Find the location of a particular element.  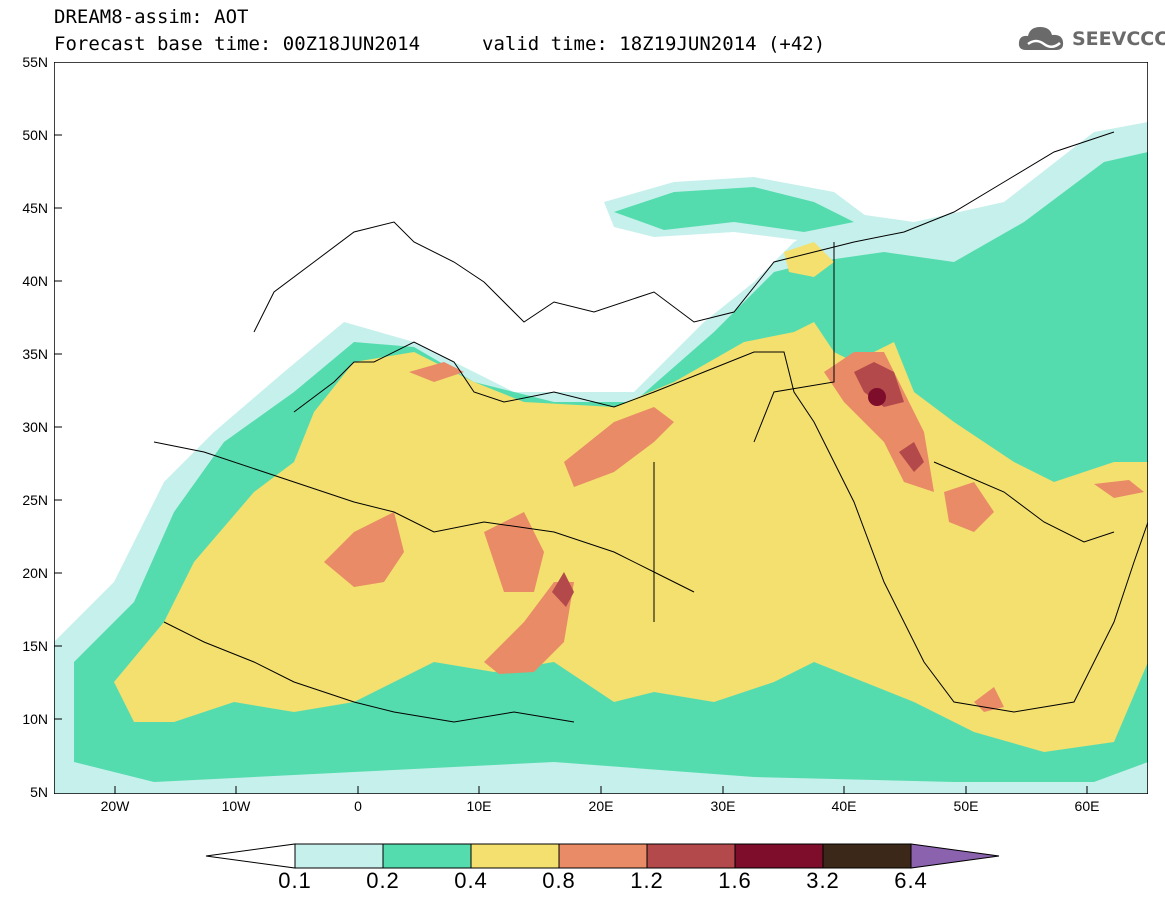

lon-label-30e: 30E is located at coordinates (723, 806).